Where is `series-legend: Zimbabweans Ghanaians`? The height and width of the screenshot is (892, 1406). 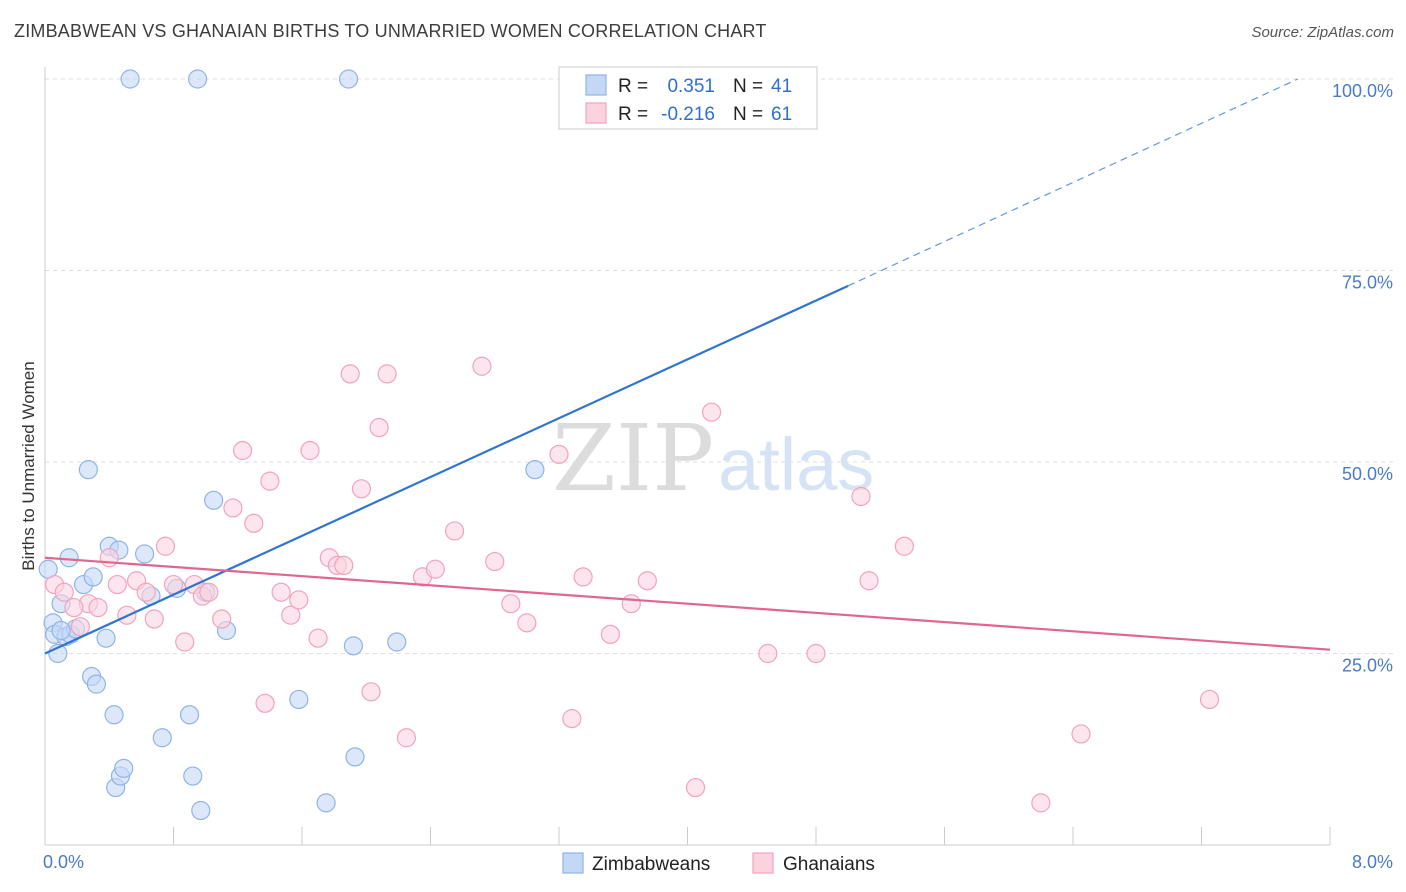
series-legend: Zimbabweans Ghanaians is located at coordinates (718, 863).